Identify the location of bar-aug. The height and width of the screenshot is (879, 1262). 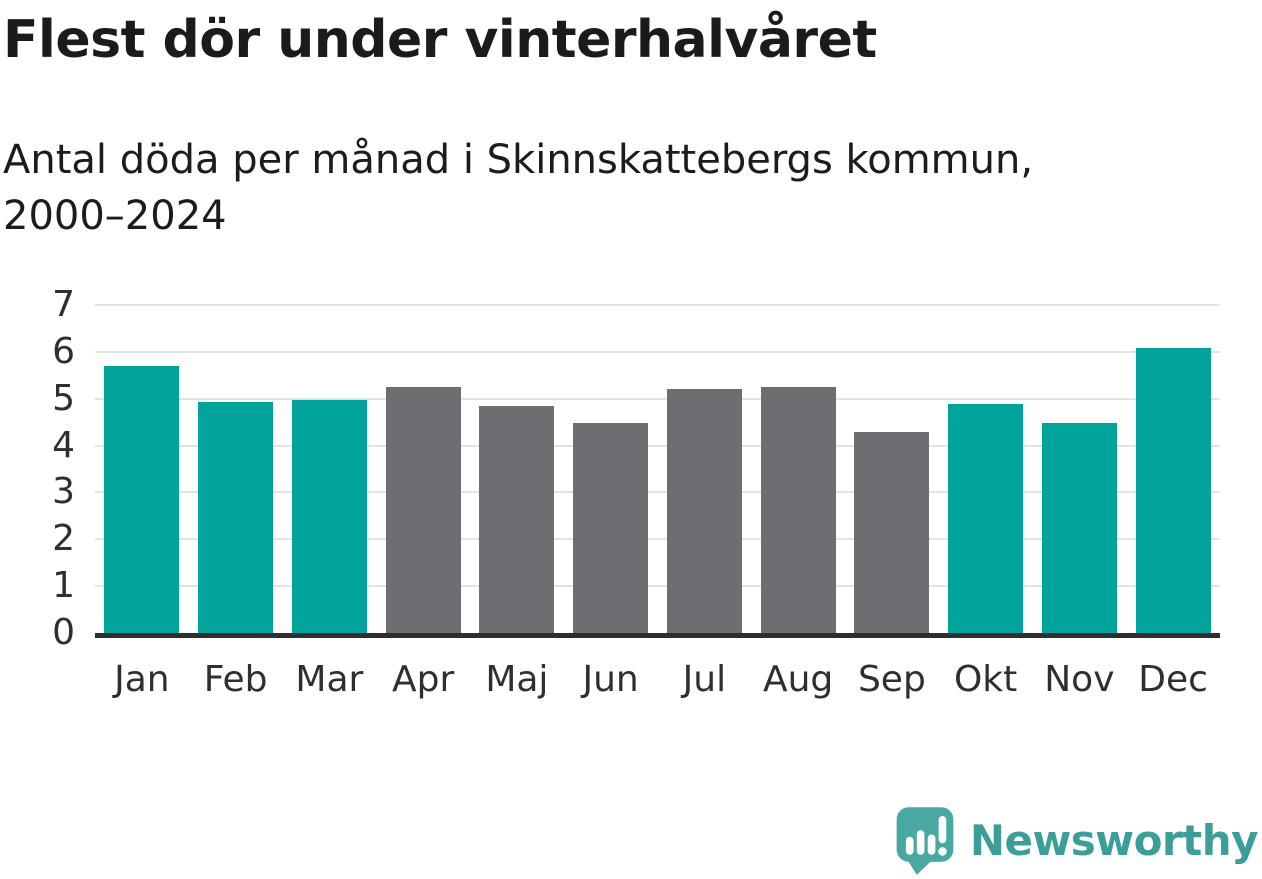
(798, 510).